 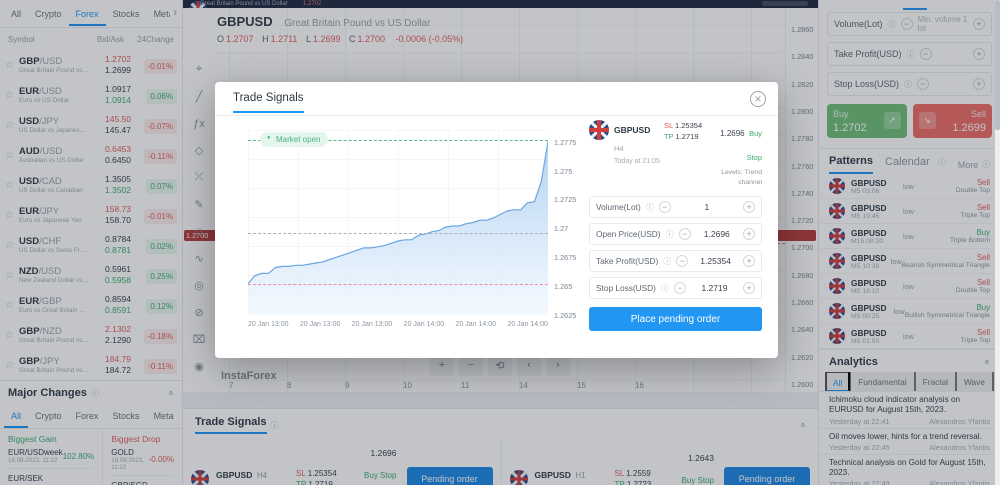 I want to click on scrollbar-thumb, so click(x=997, y=65).